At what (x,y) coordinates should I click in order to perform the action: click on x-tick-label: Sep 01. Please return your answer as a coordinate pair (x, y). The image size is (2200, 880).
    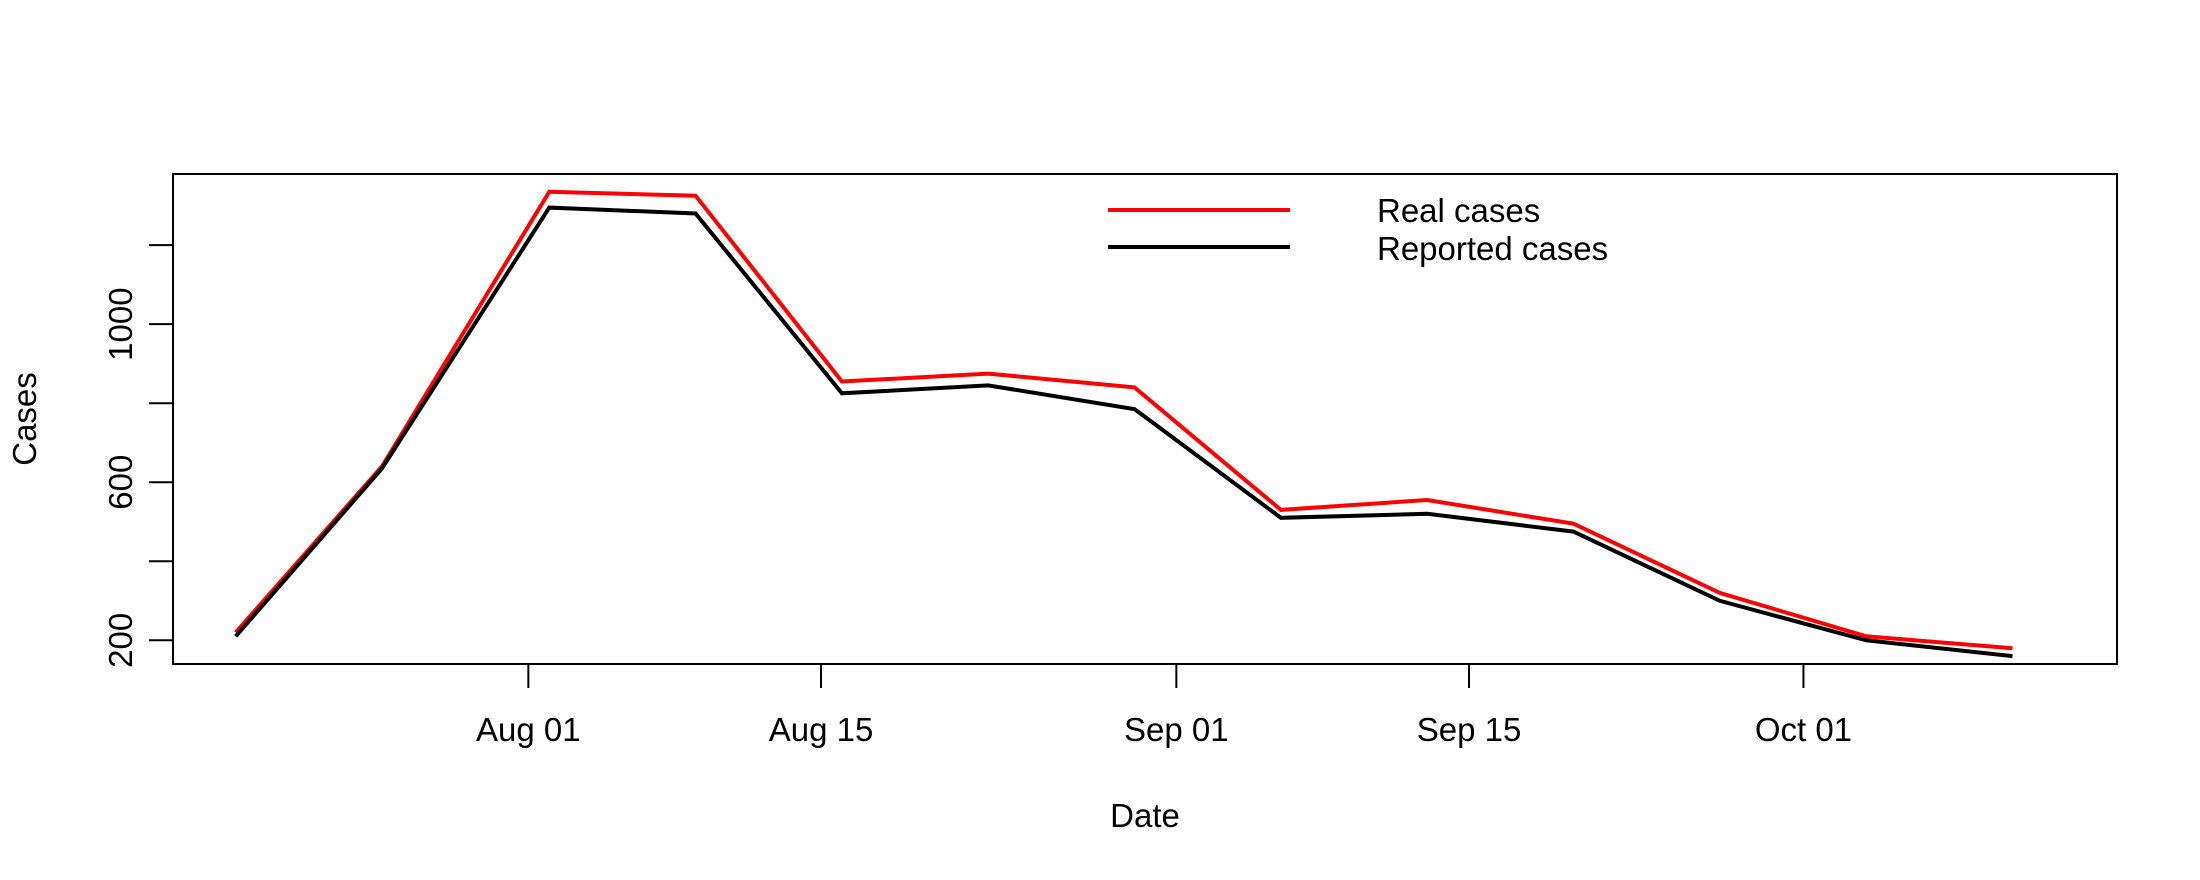
    Looking at the image, I should click on (1176, 729).